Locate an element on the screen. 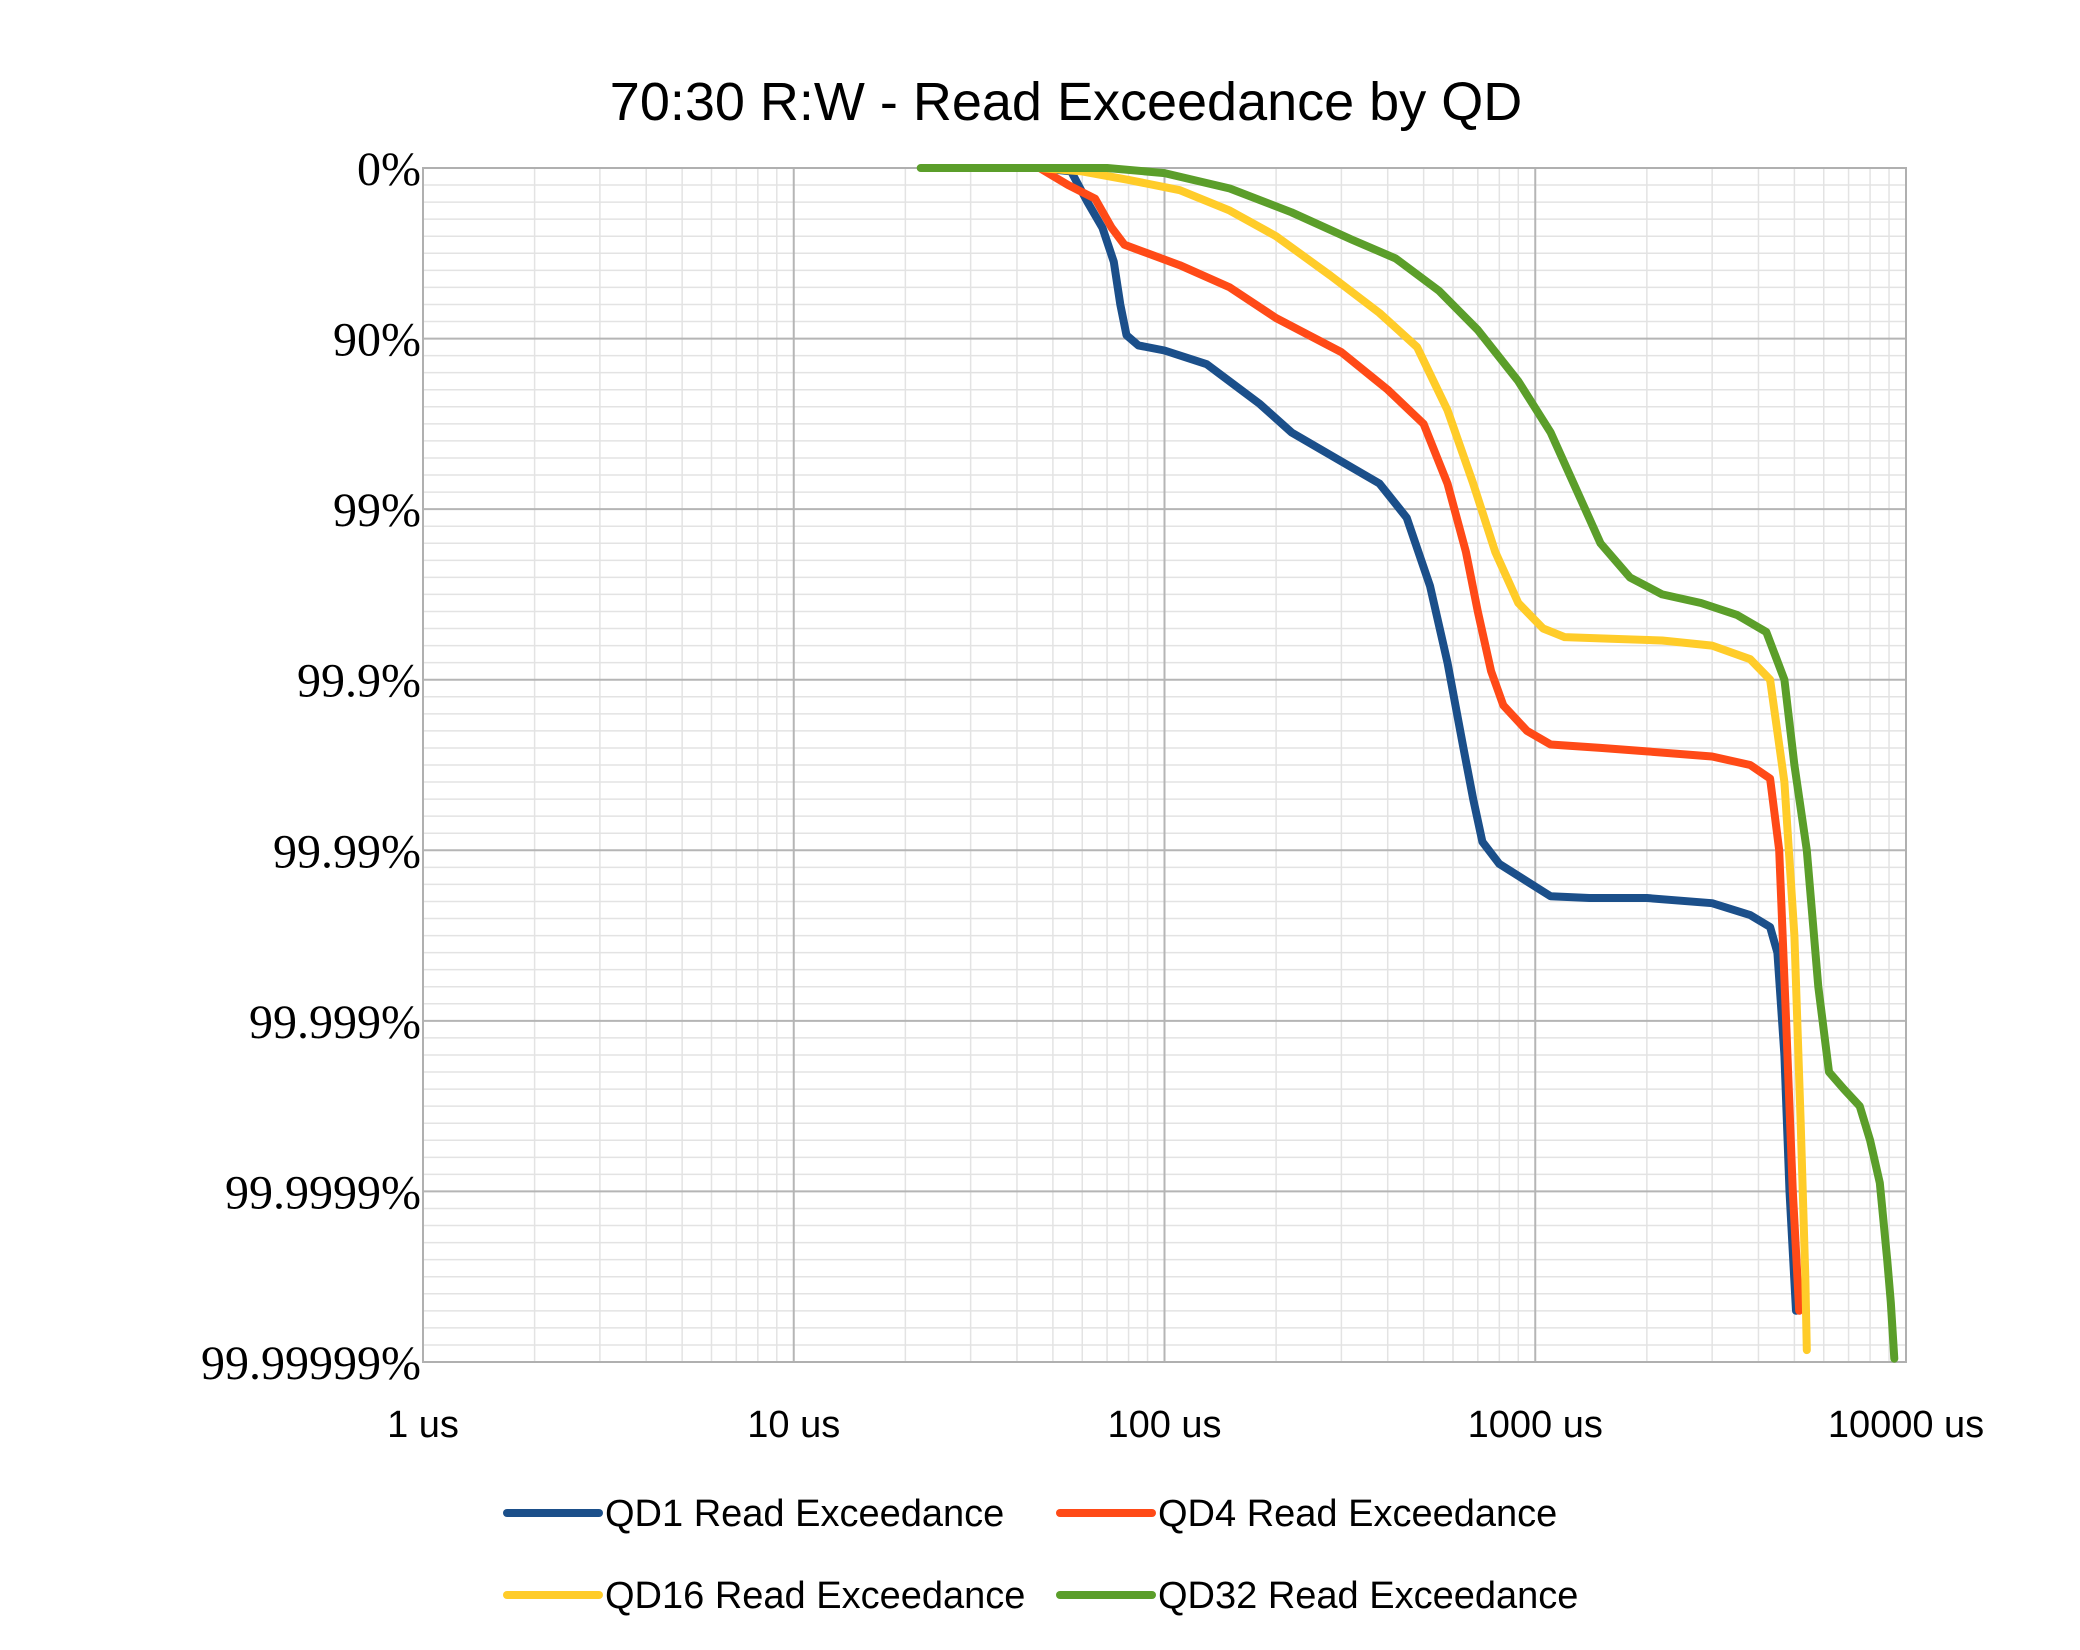 The width and height of the screenshot is (2080, 1650). x-tick-label: 100 us is located at coordinates (1164, 1425).